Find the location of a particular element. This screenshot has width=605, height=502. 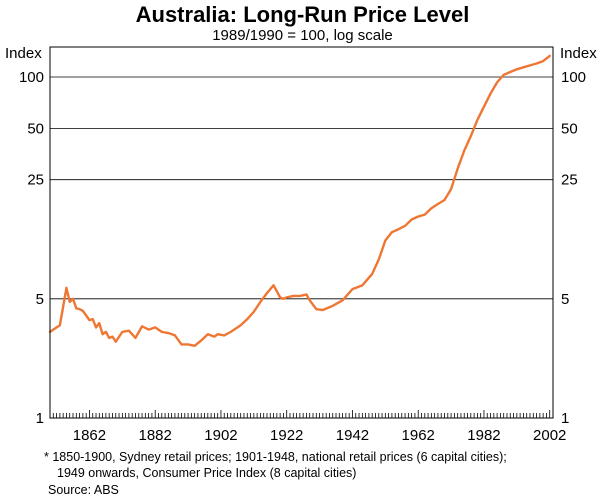

y-tick-label-left: 1 is located at coordinates (40, 418).